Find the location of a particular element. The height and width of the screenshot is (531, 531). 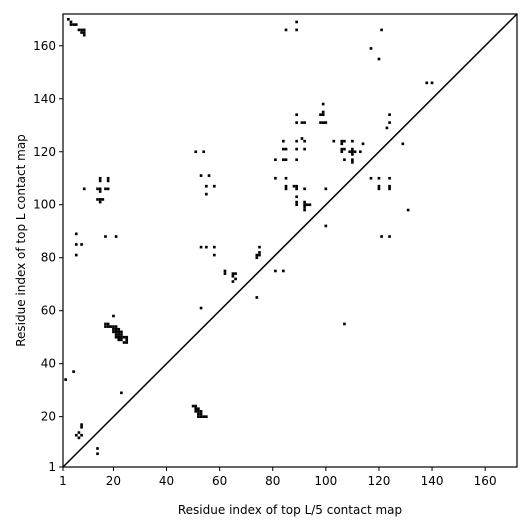

y-tick-label: 140 is located at coordinates (44, 99).